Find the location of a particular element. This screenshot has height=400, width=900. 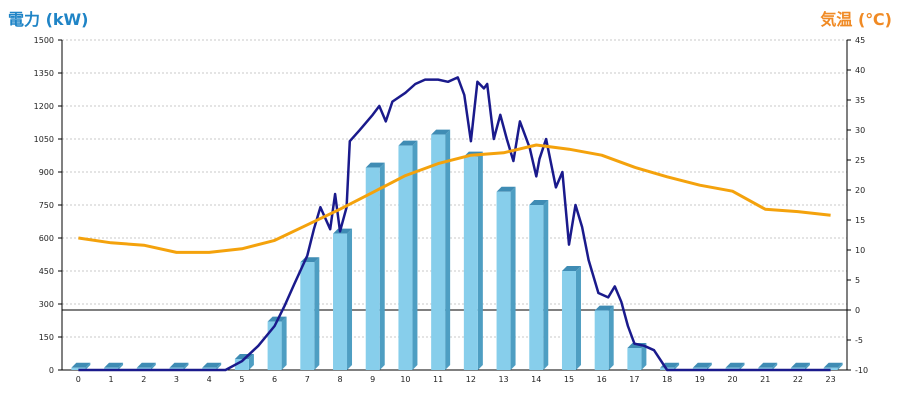

x-tick-label: 5 is located at coordinates (241, 379).